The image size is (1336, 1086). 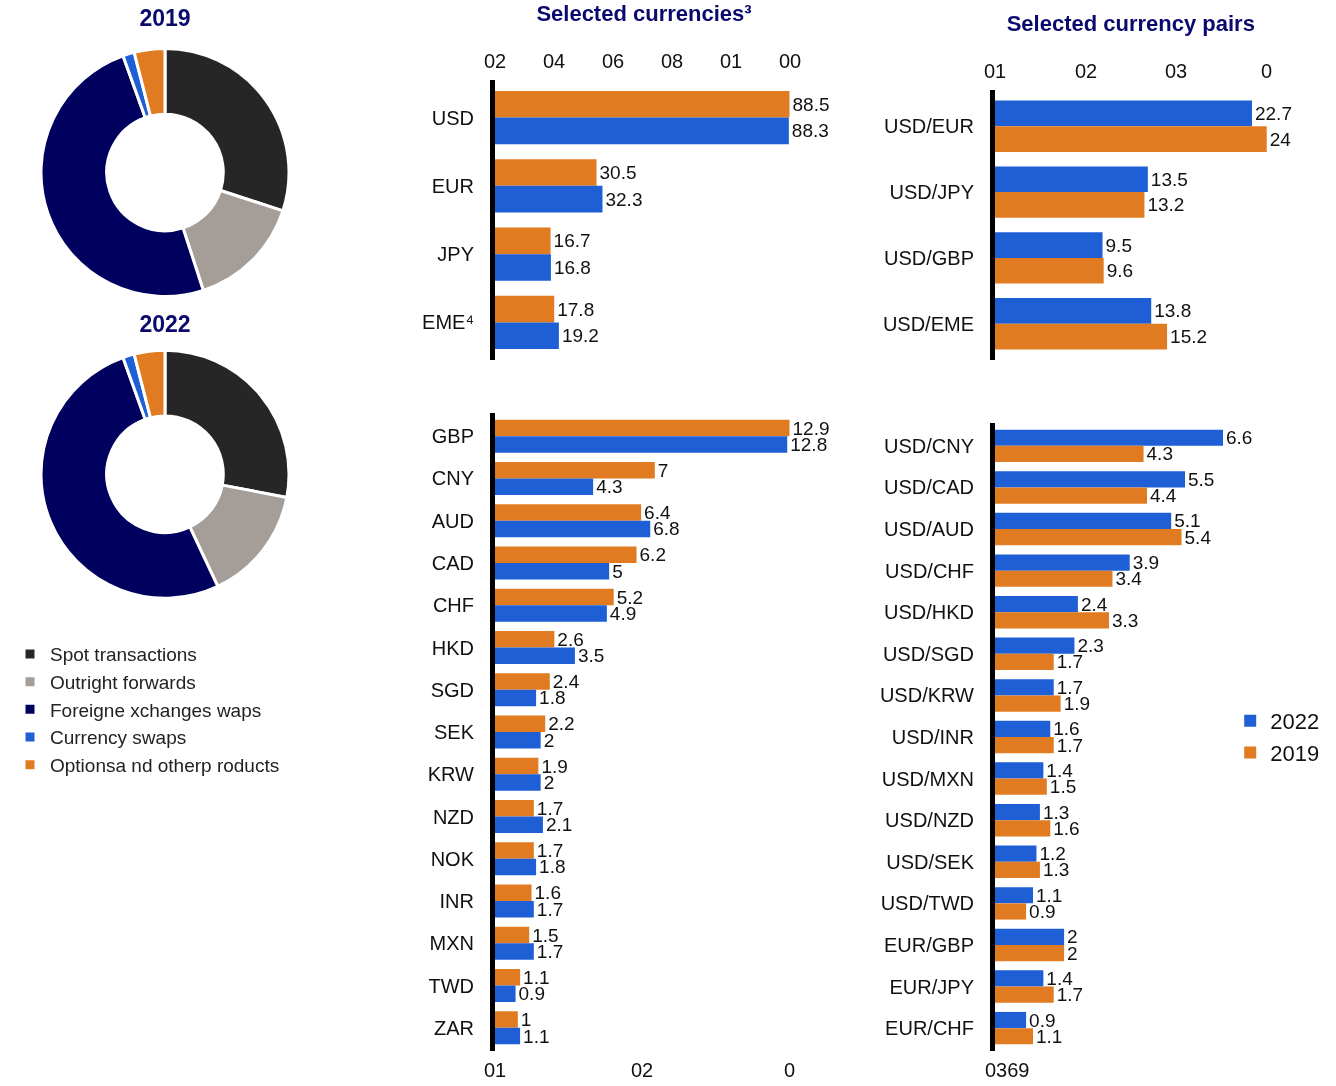 What do you see at coordinates (1173, 311) in the screenshot?
I see `data-label: 13.8` at bounding box center [1173, 311].